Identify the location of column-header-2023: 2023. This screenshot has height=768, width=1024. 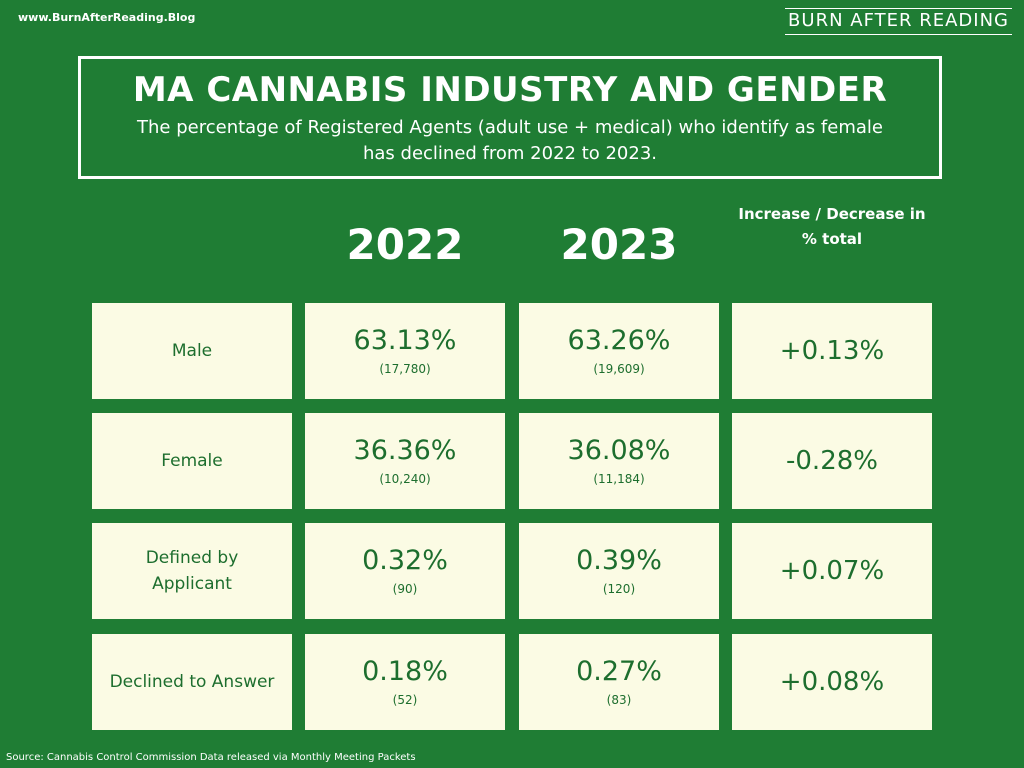
(619, 244).